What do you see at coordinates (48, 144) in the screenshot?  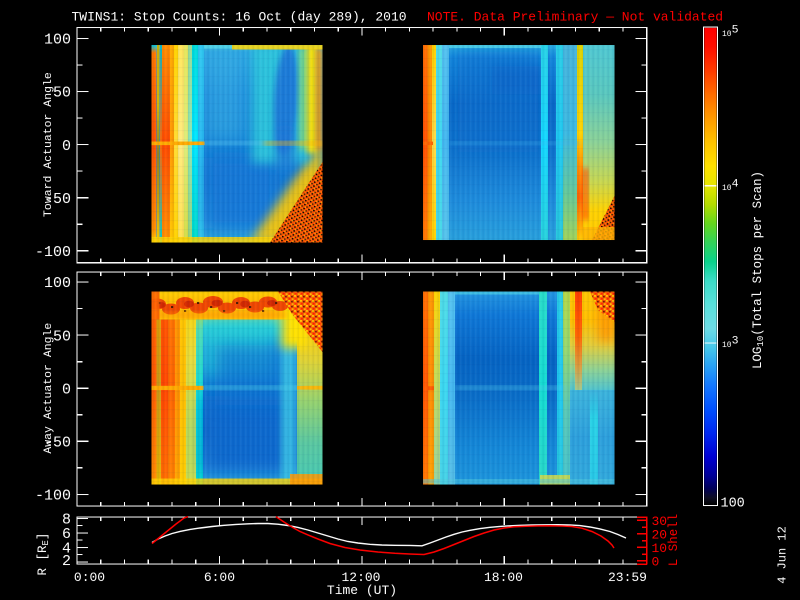 I see `svg-text: Toward Actuator Angle` at bounding box center [48, 144].